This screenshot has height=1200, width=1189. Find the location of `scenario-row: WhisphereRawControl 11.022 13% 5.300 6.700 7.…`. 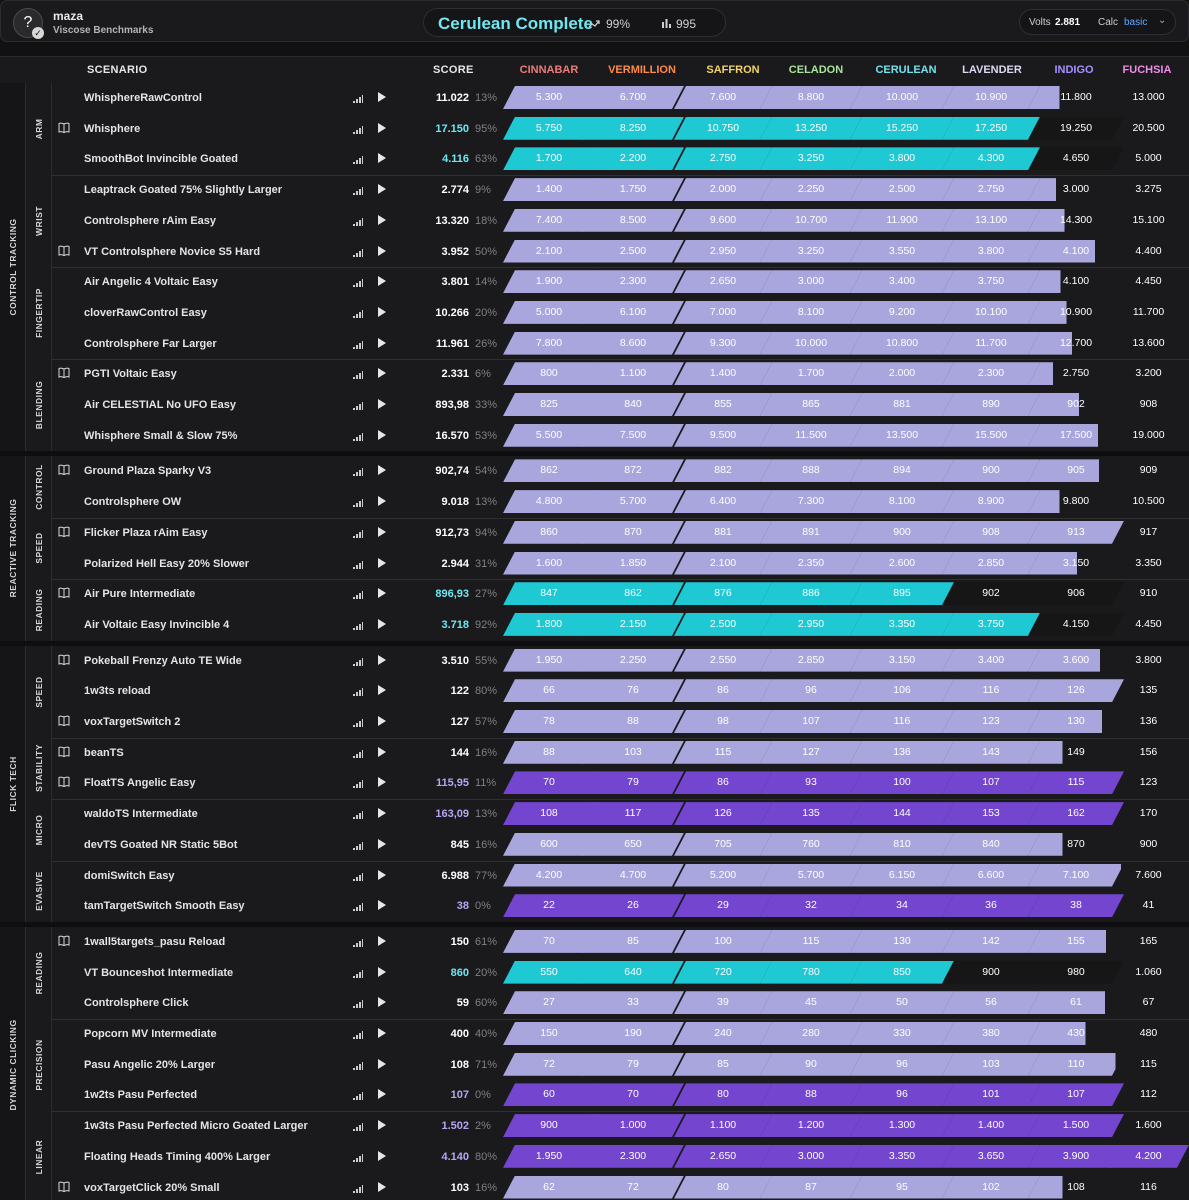

scenario-row: WhisphereRawControl 11.022 13% 5.300 6.700 7.… is located at coordinates (620, 98).